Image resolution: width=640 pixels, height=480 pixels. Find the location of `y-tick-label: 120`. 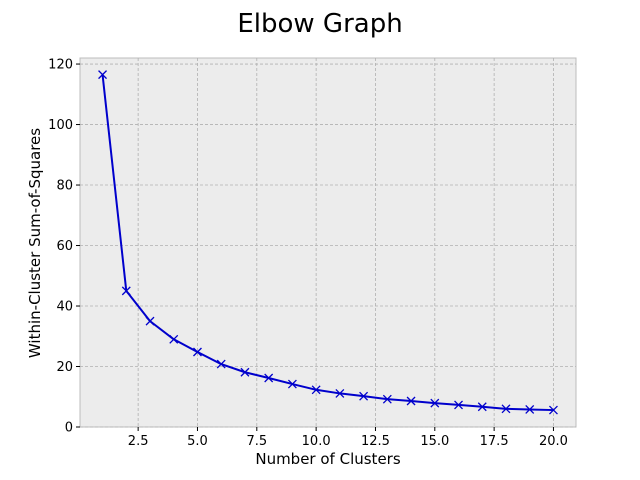

y-tick-label: 120 is located at coordinates (60, 65).